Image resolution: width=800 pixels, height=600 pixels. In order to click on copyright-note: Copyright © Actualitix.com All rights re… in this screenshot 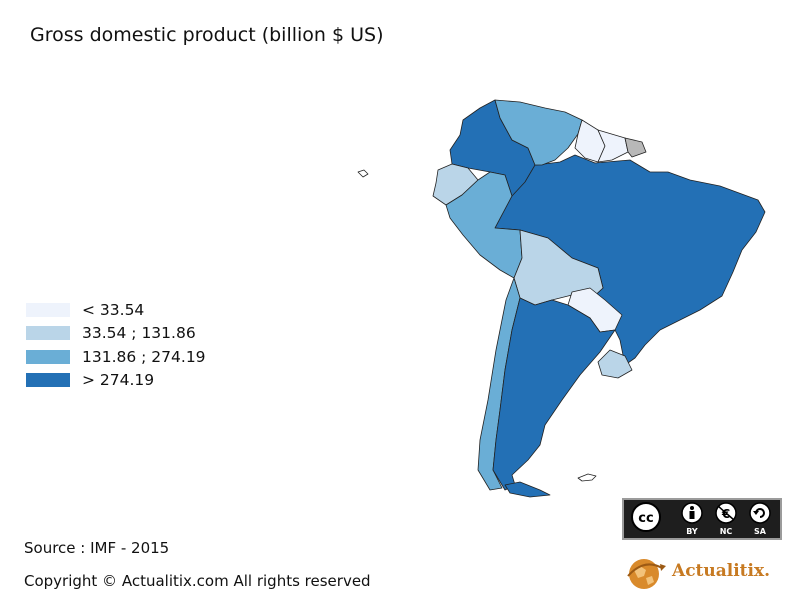, I will do `click(197, 581)`.